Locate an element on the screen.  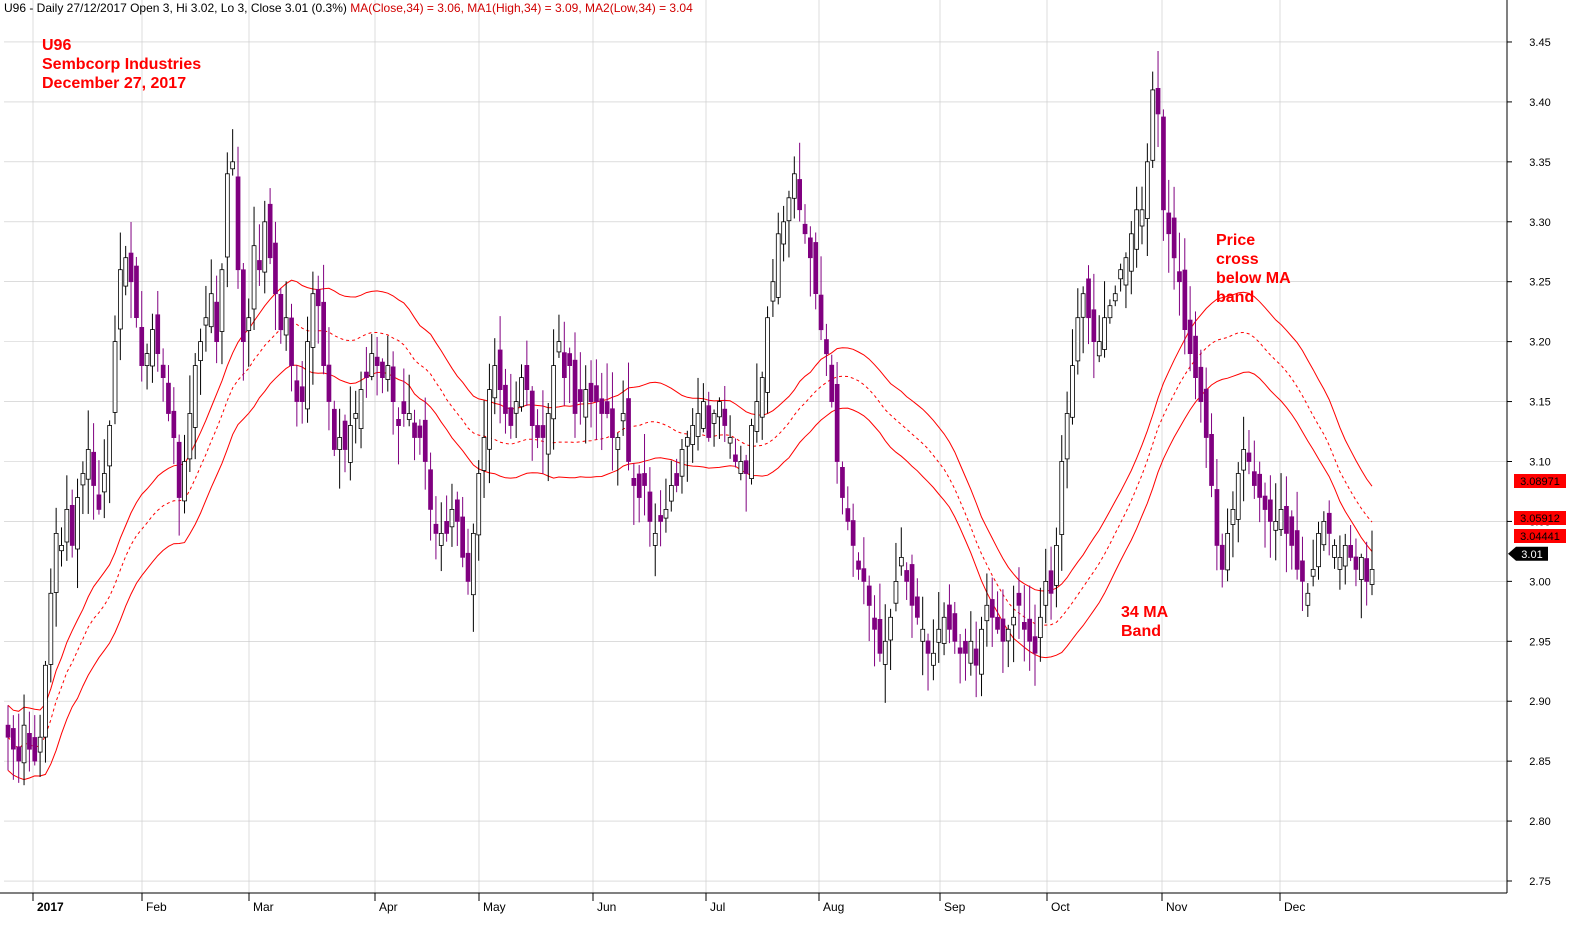
y-tick-label: 3.30 is located at coordinates (1539, 223).